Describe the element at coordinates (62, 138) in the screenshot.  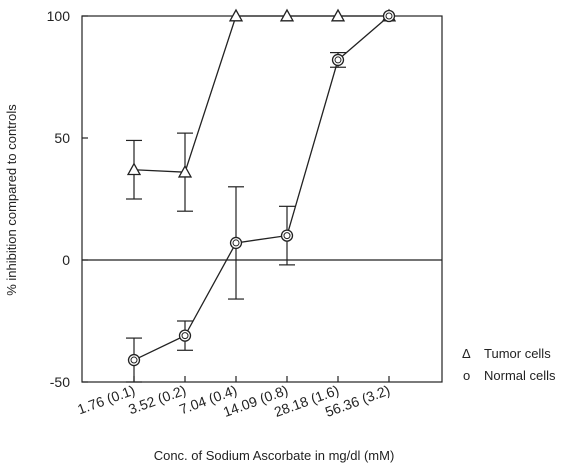
I see `y-tick-label: 50` at that location.